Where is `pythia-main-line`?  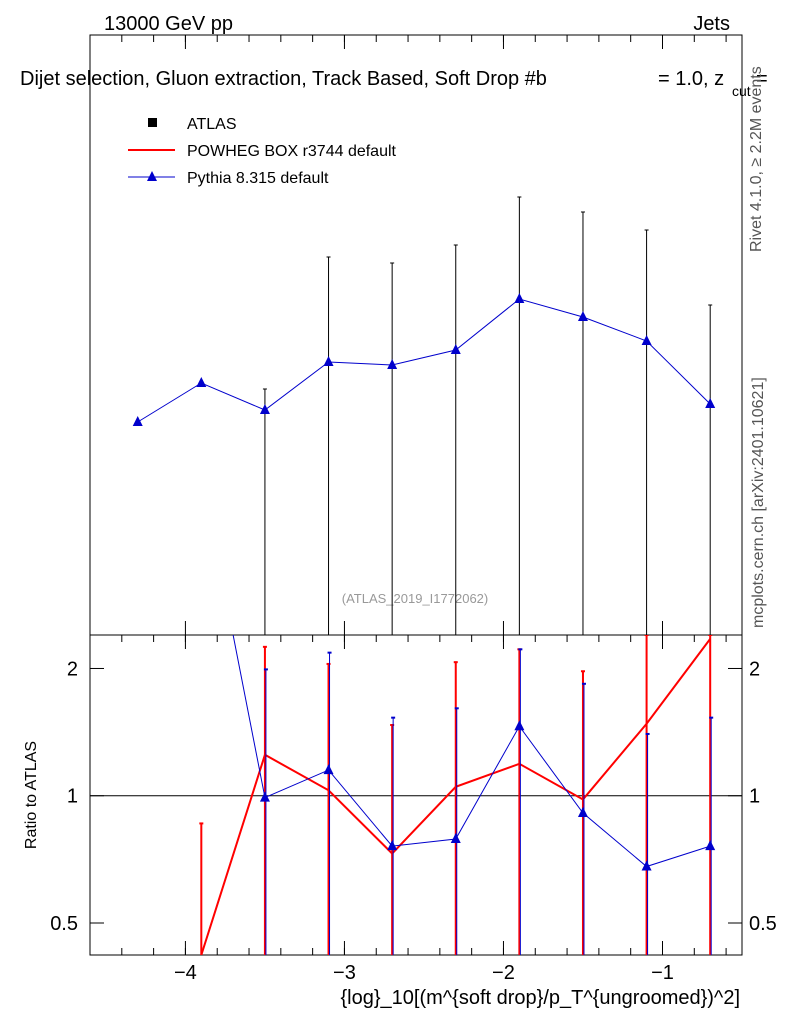 pythia-main-line is located at coordinates (424, 360).